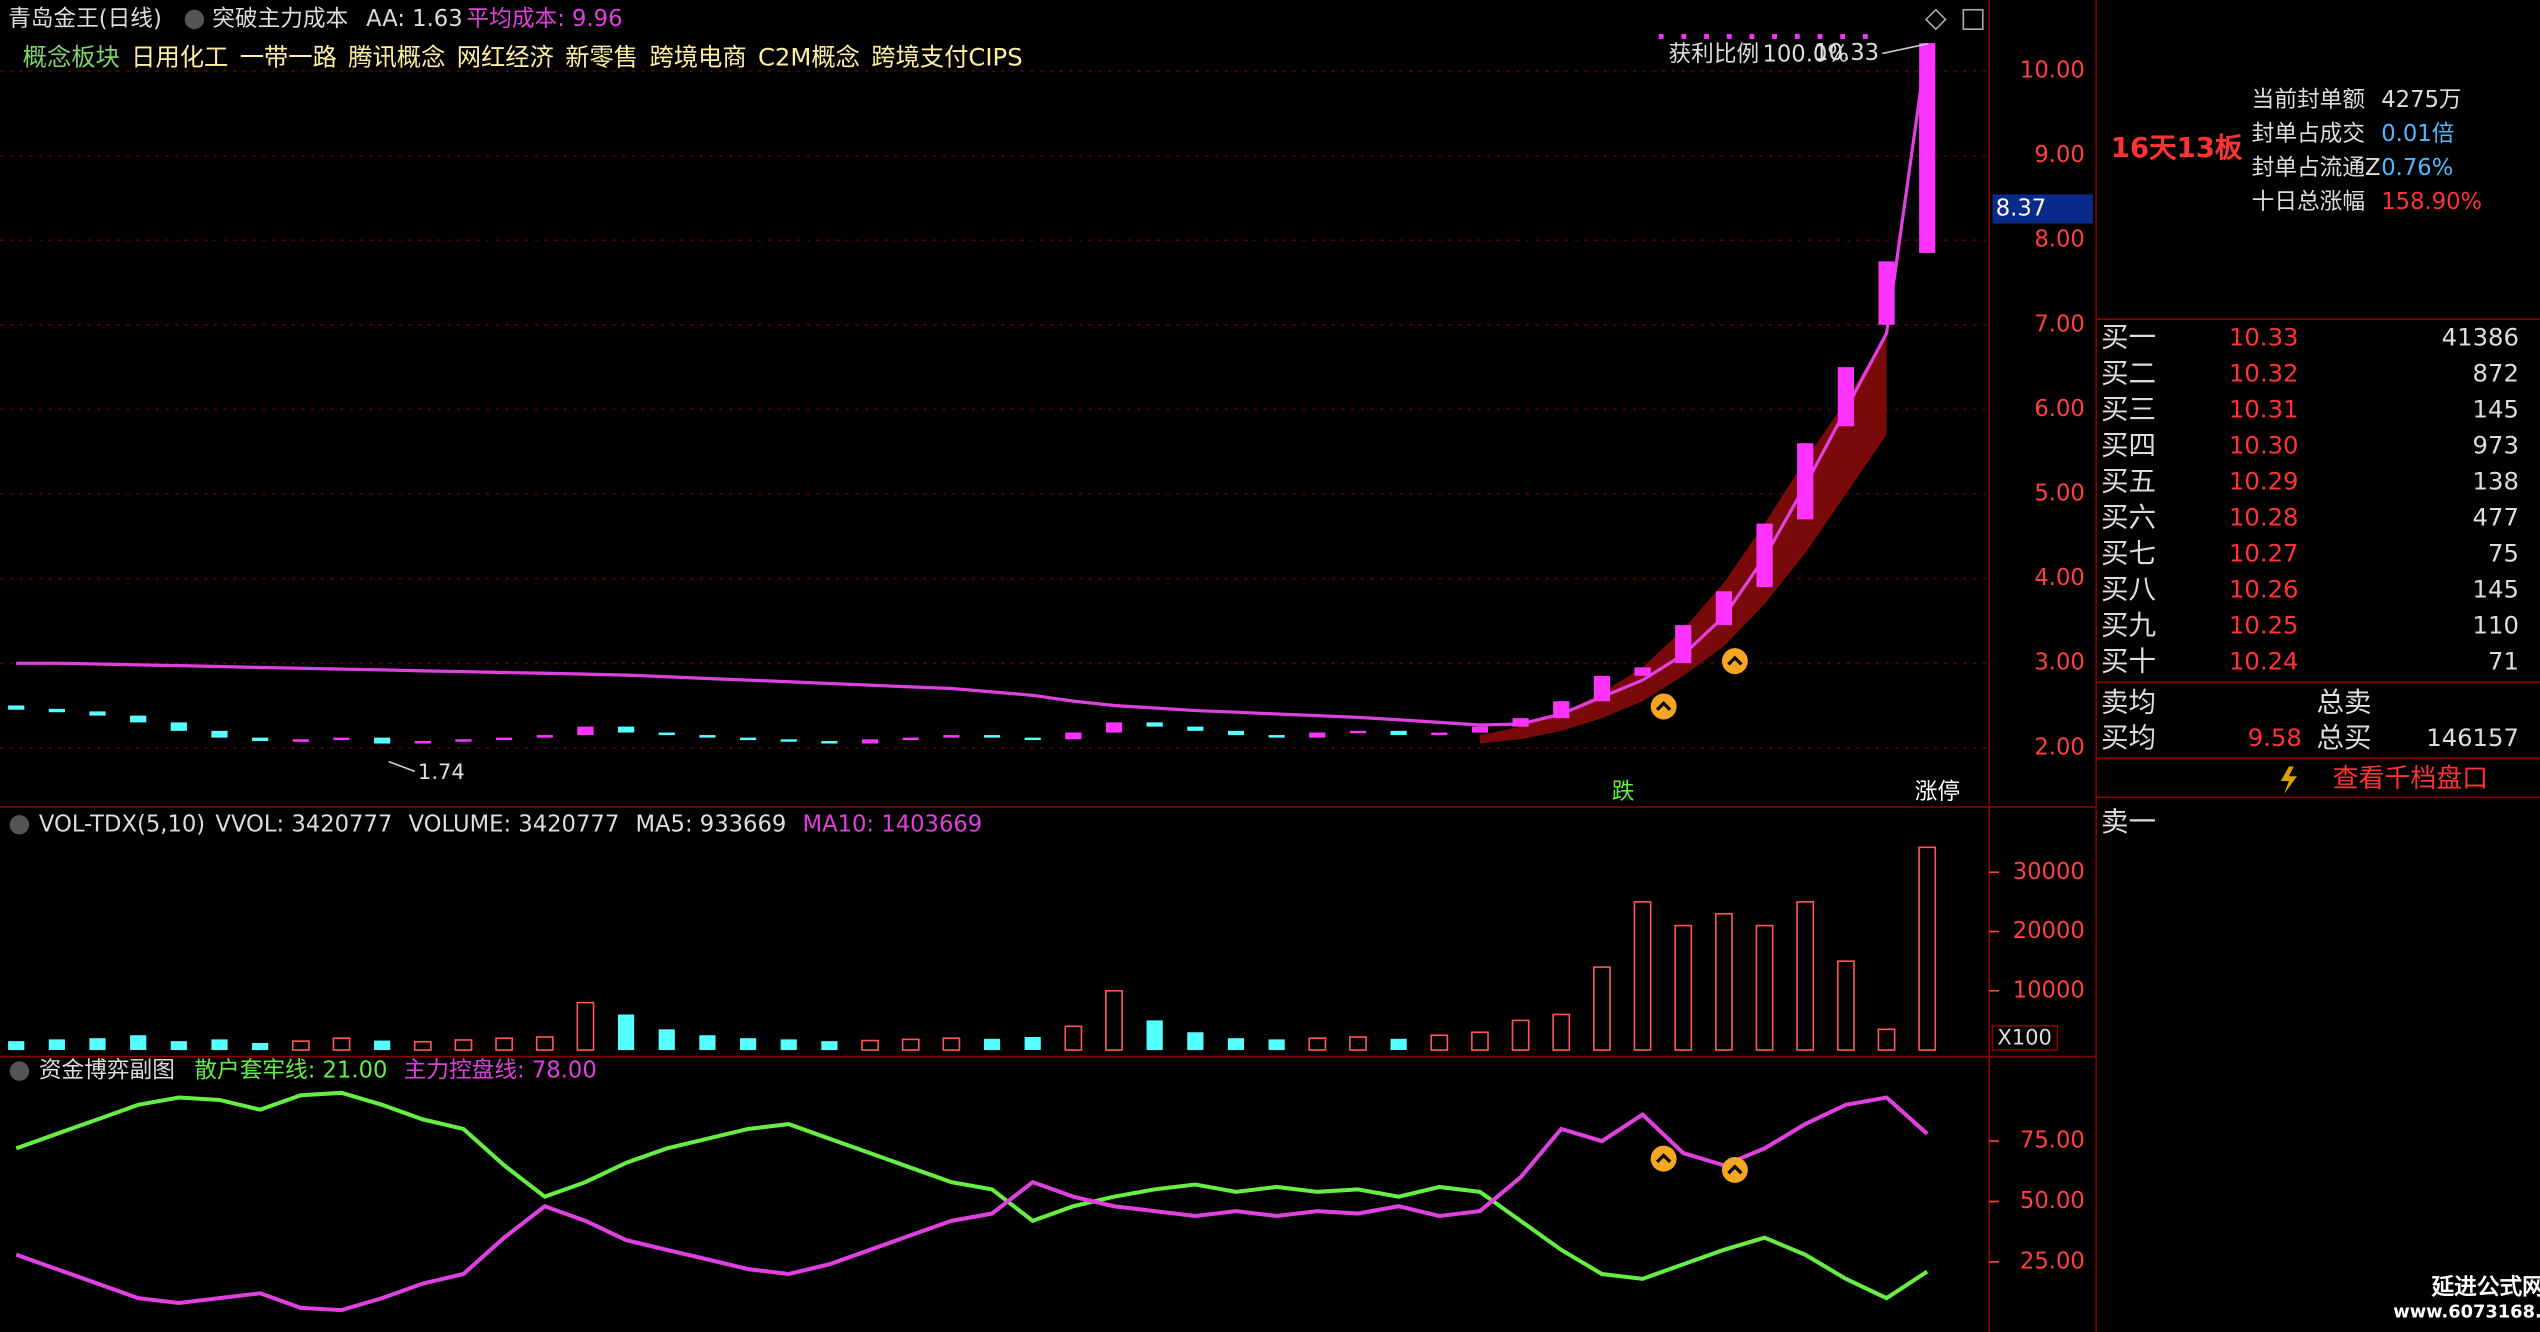  Describe the element at coordinates (2417, 134) in the screenshot. I see `stat-value: 0.01倍` at that location.